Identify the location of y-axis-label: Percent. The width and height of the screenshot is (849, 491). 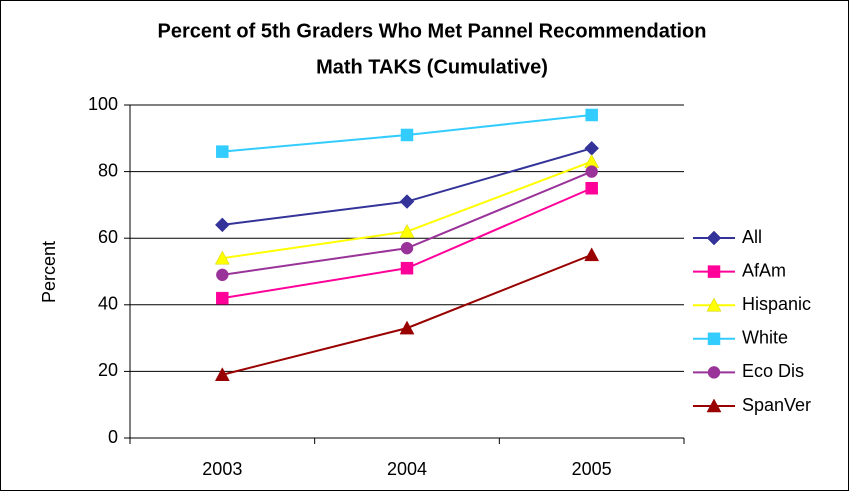
(49, 272).